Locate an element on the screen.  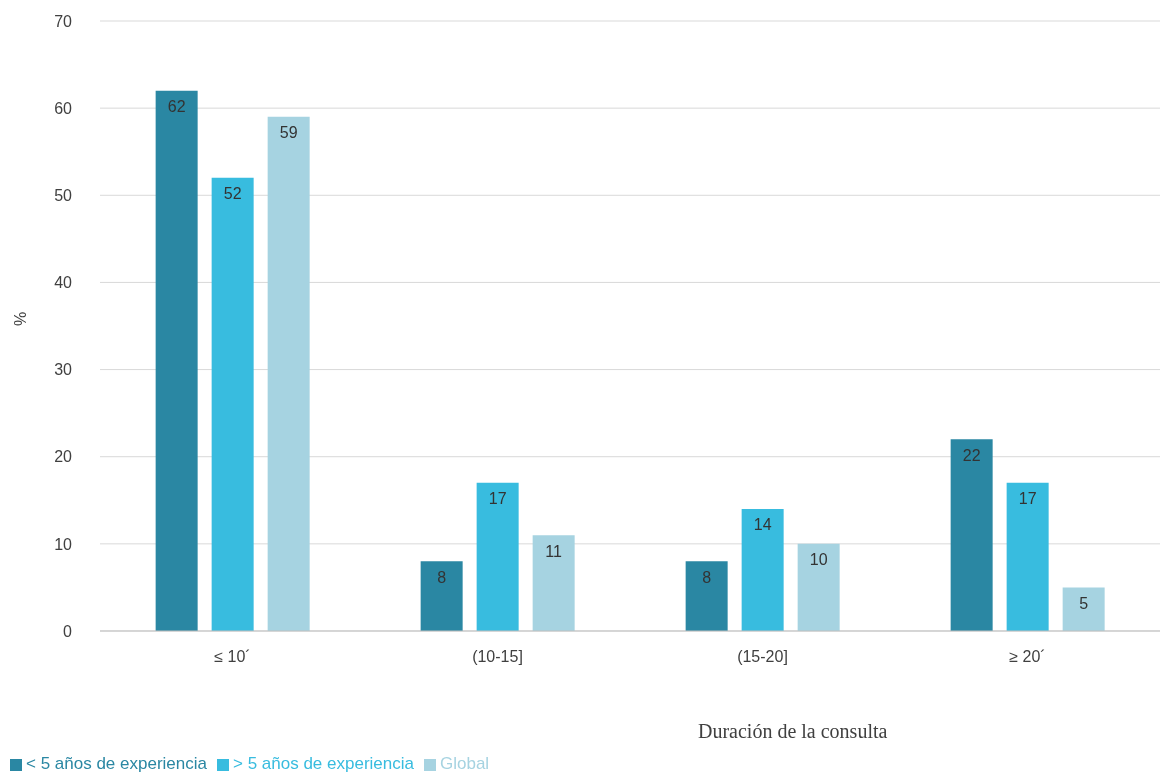
y-tick-label: 10 is located at coordinates (63, 544).